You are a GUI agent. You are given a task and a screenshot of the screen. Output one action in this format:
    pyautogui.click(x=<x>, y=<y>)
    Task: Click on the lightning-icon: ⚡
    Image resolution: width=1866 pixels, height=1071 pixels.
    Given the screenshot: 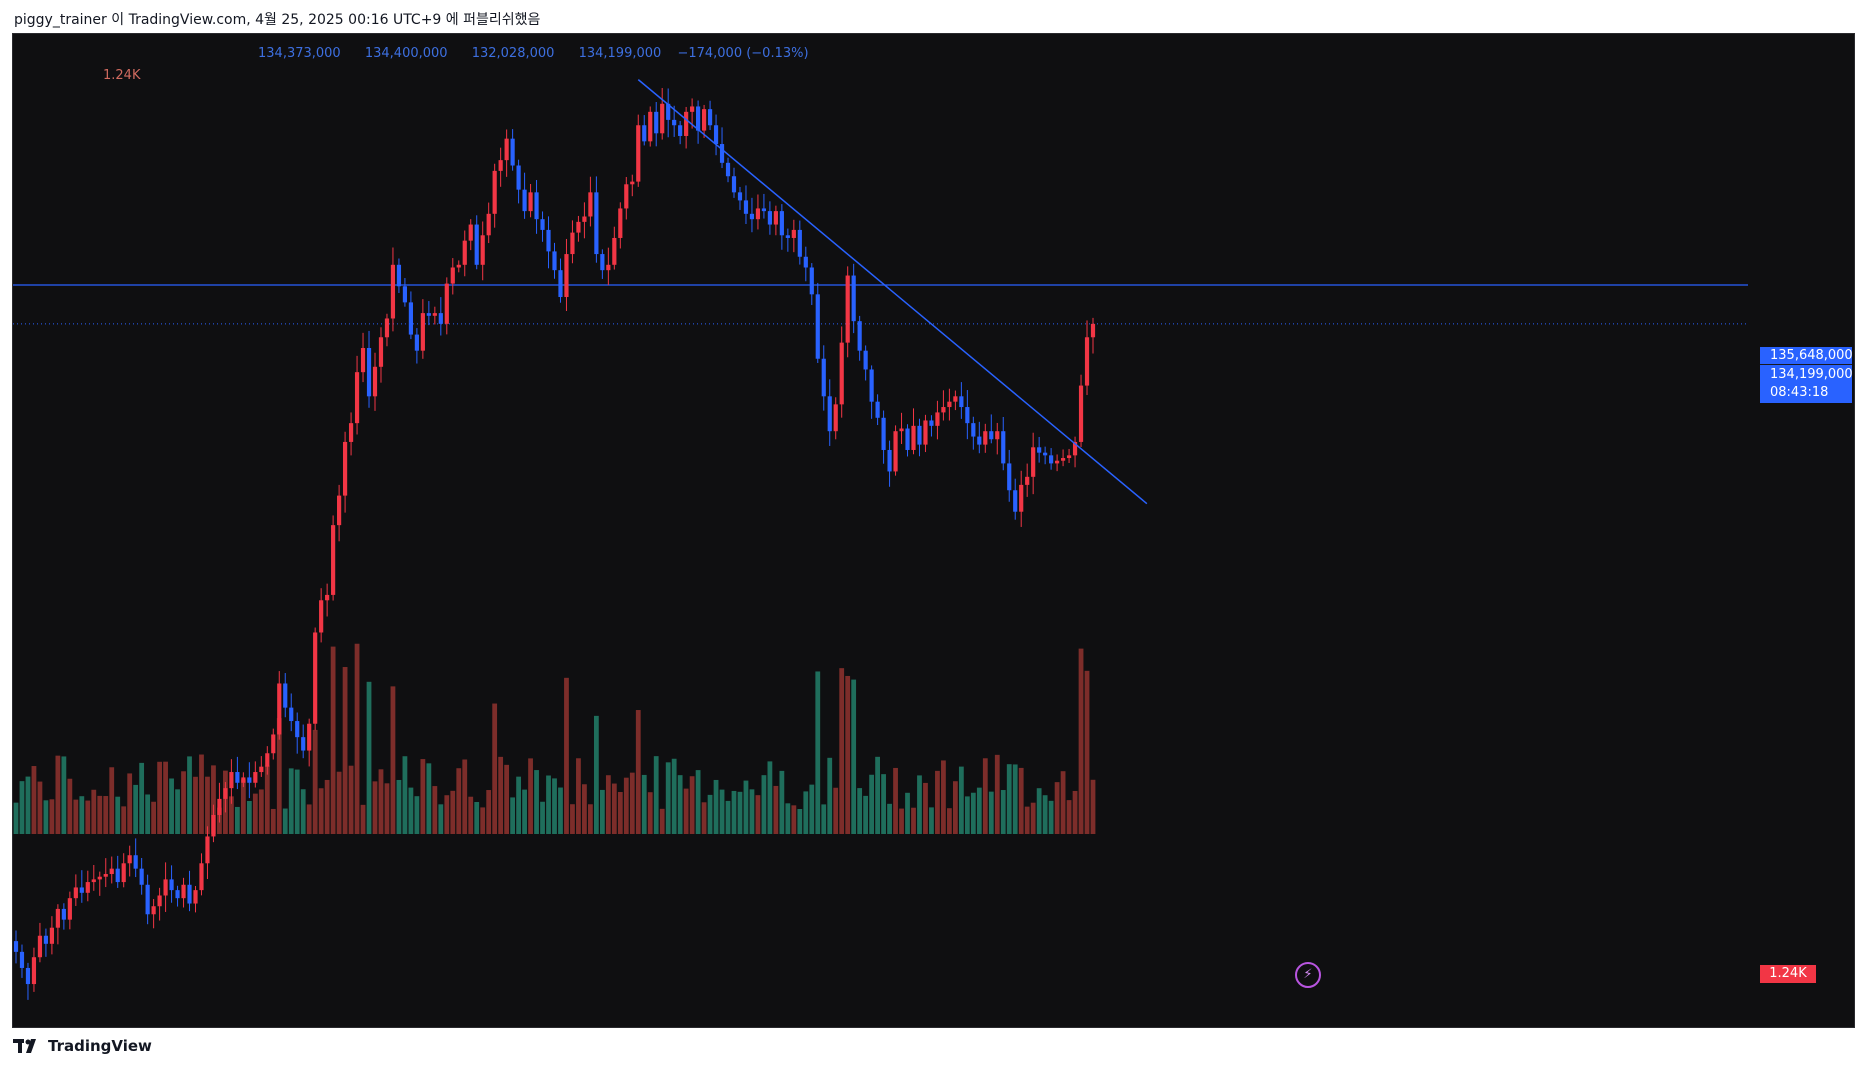 What is the action you would take?
    pyautogui.click(x=1308, y=975)
    